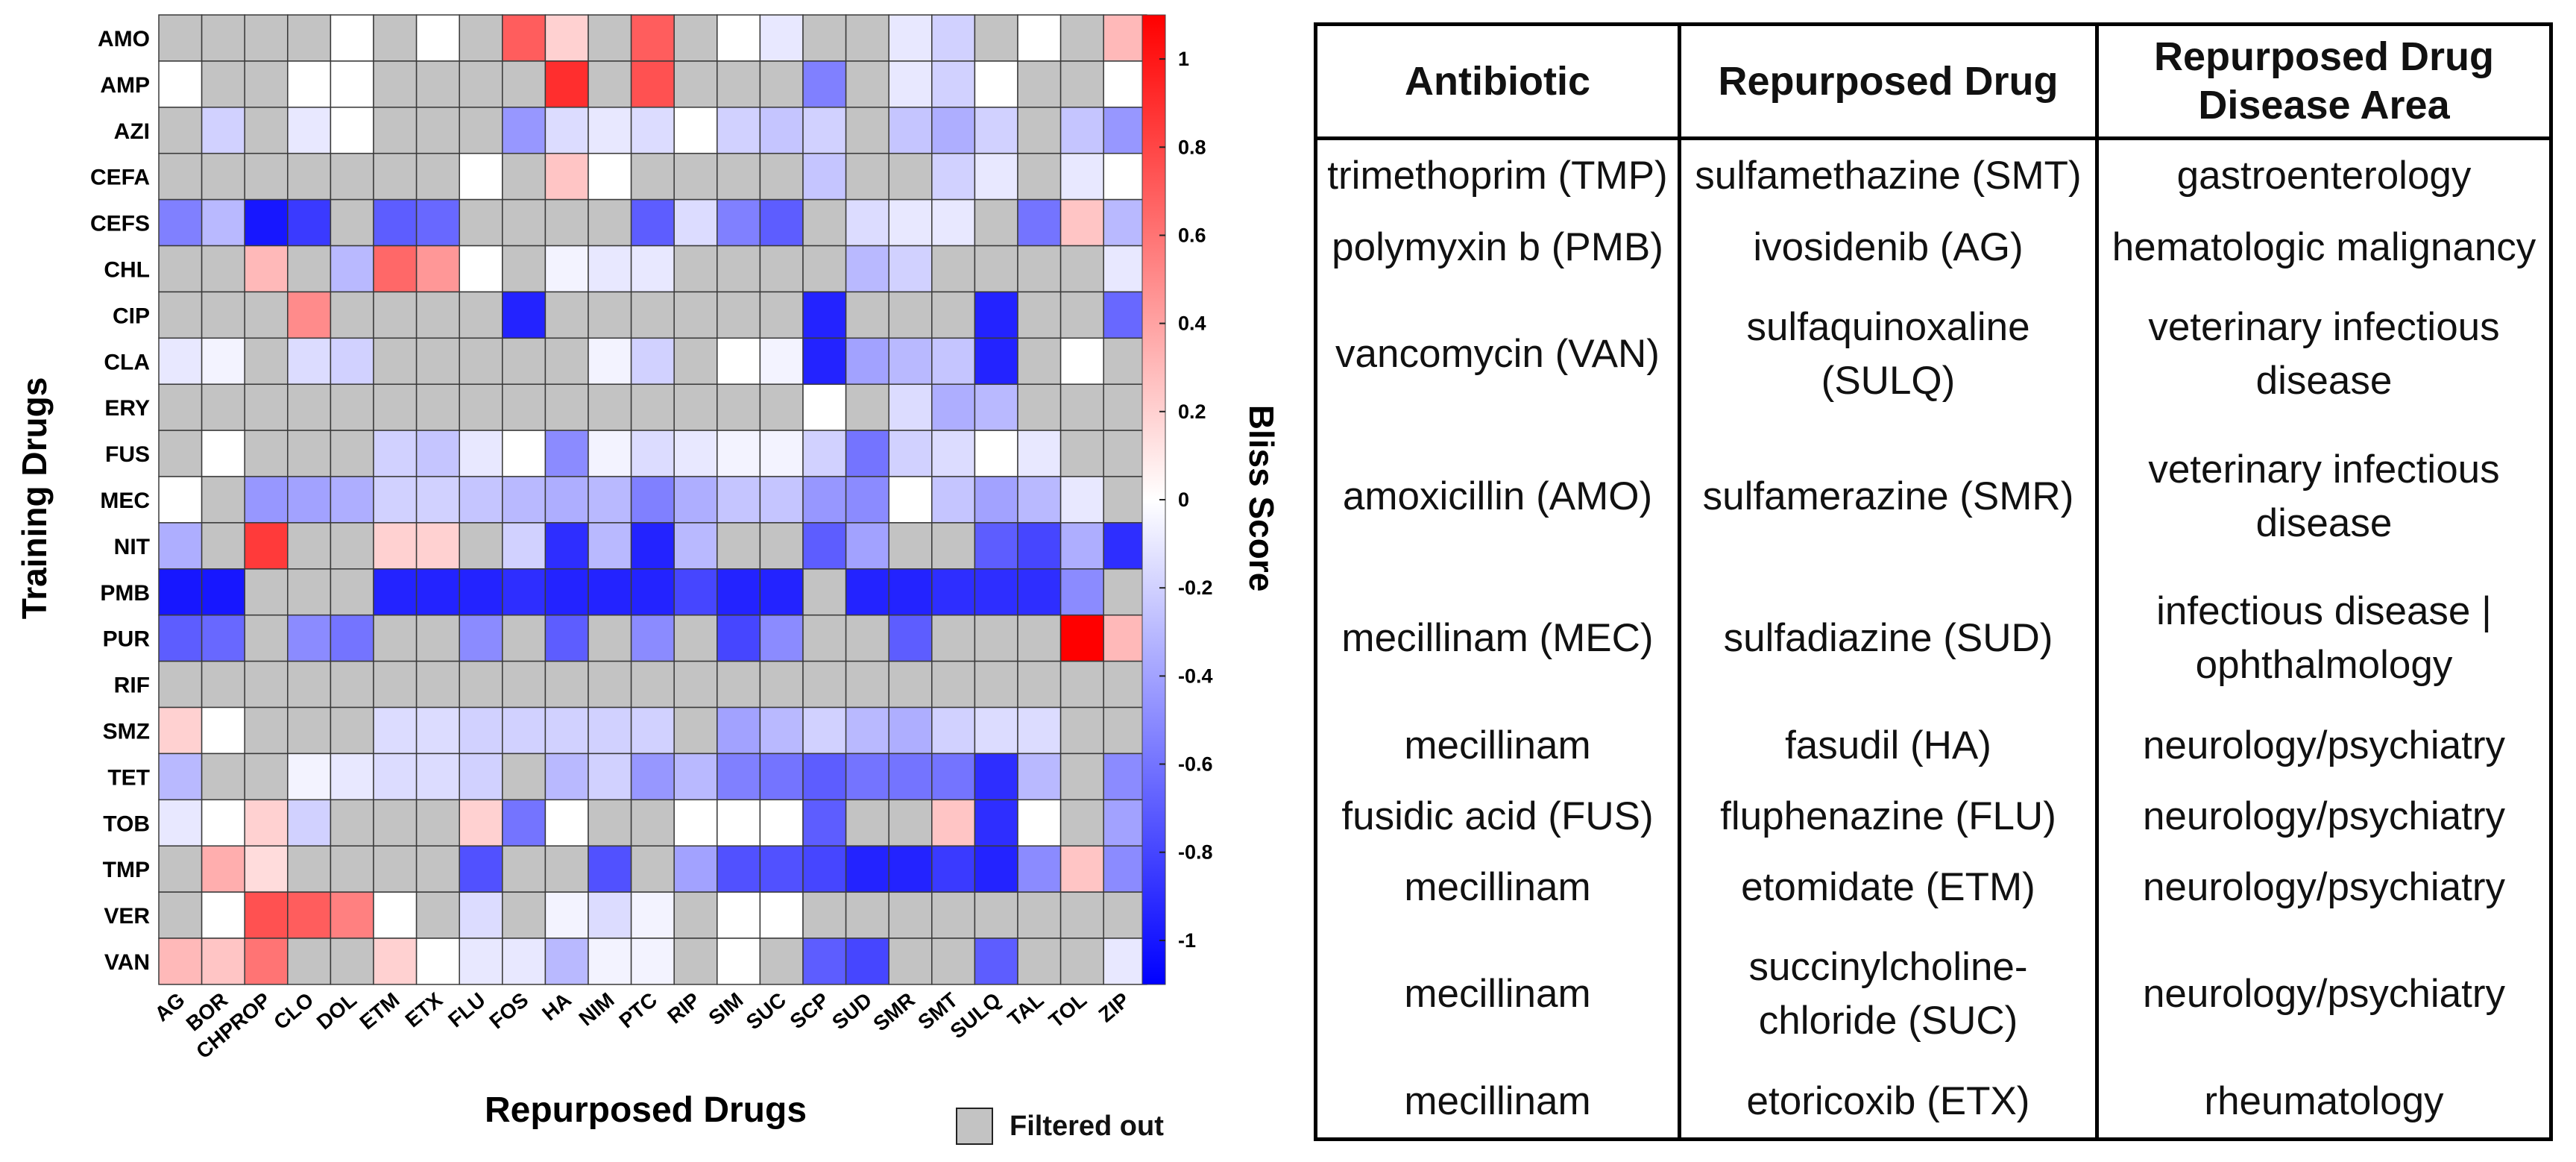 The height and width of the screenshot is (1162, 2576). What do you see at coordinates (132, 547) in the screenshot?
I see `y-tick-label: NIT` at bounding box center [132, 547].